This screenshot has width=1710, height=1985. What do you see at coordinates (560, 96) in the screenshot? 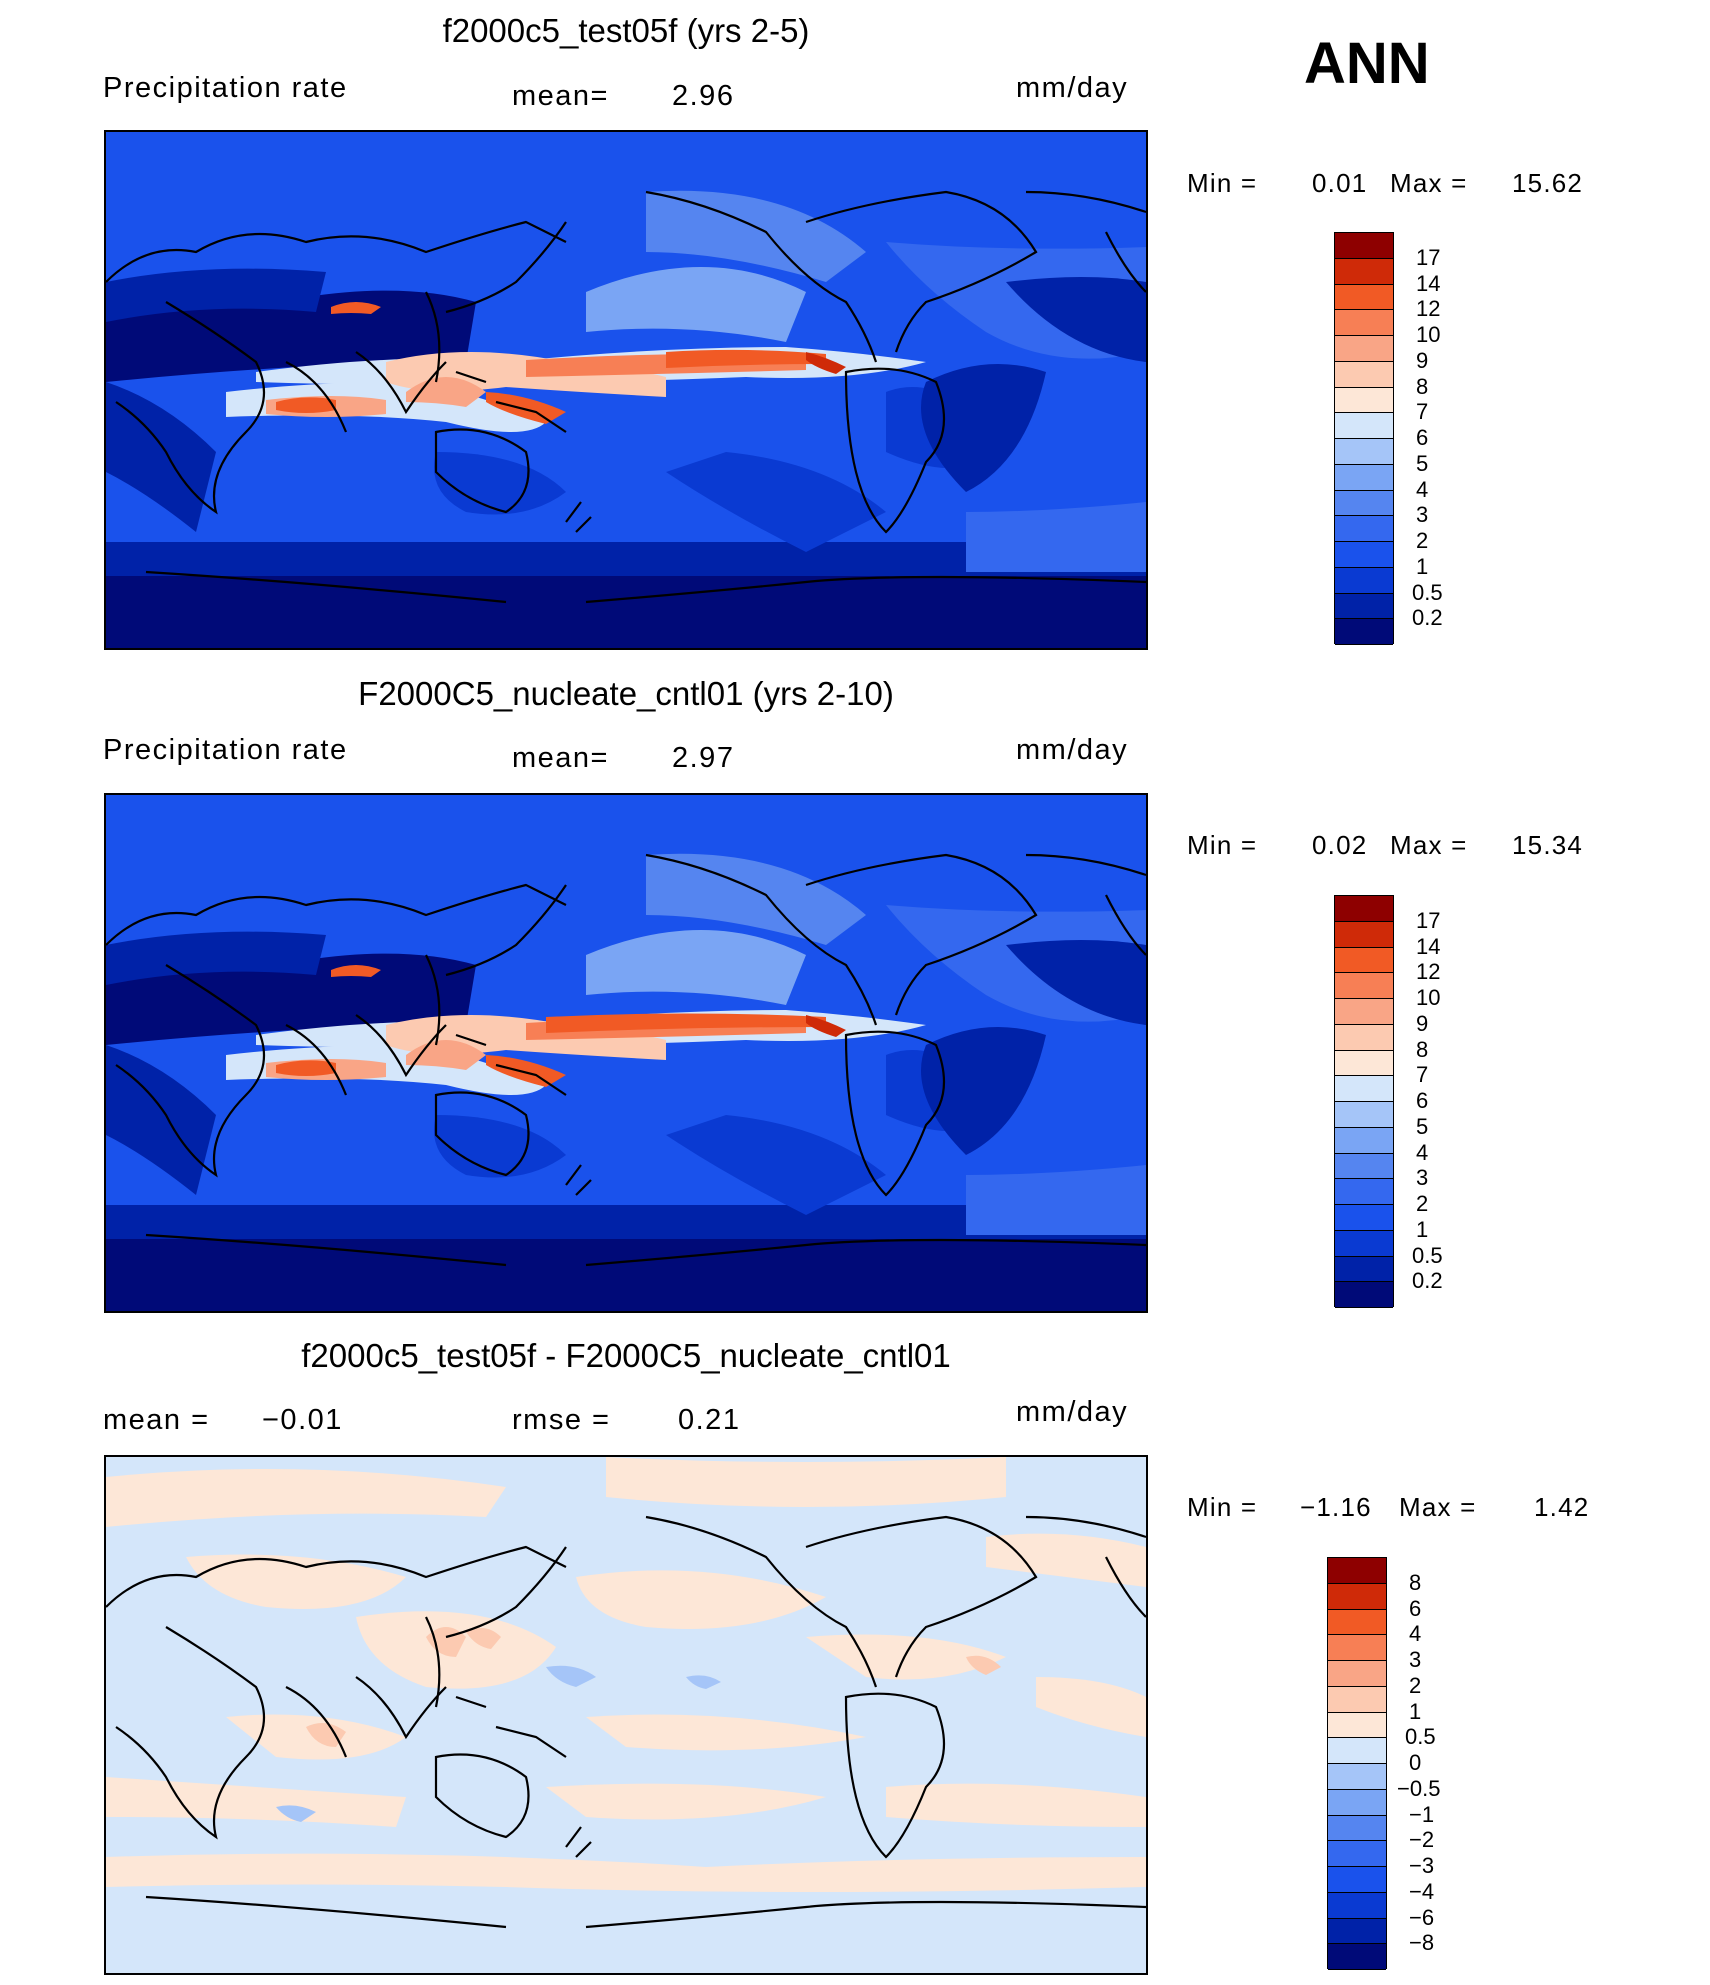
I see `panel-1-mean-label: mean=` at bounding box center [560, 96].